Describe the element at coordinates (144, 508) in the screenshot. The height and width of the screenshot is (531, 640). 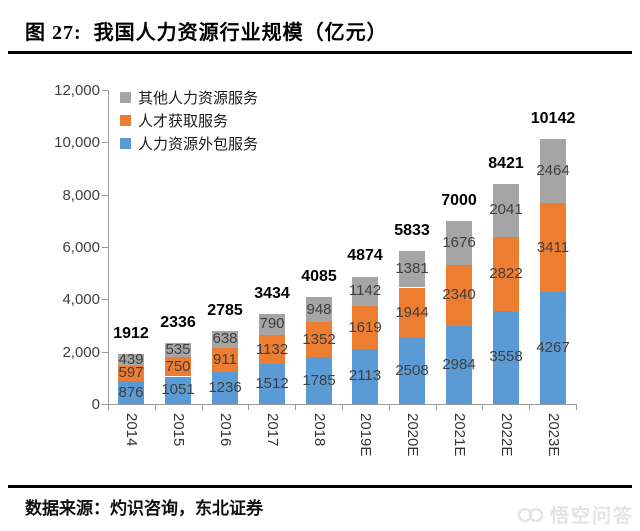
I see `data-source-note: 数据来源：灼识咨询，东北证券` at that location.